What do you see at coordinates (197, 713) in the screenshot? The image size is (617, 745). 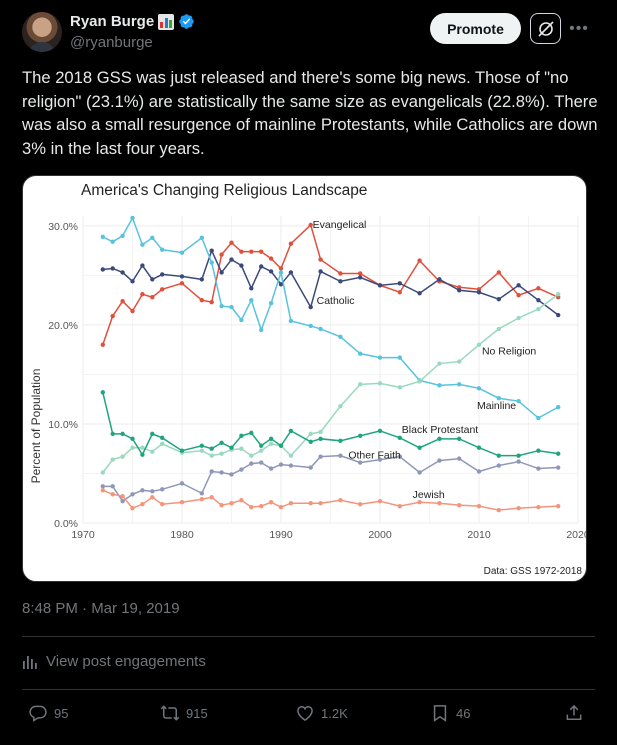 I see `repost-count: 915` at bounding box center [197, 713].